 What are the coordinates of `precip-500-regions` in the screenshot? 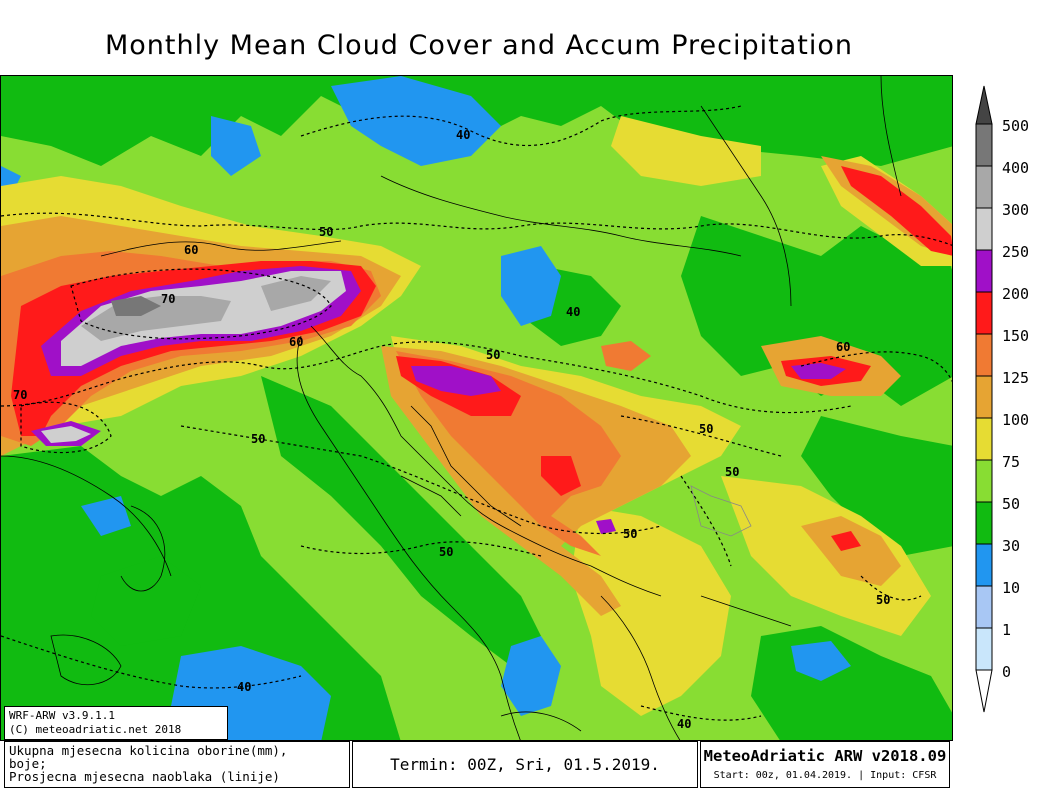 It's located at (136, 306).